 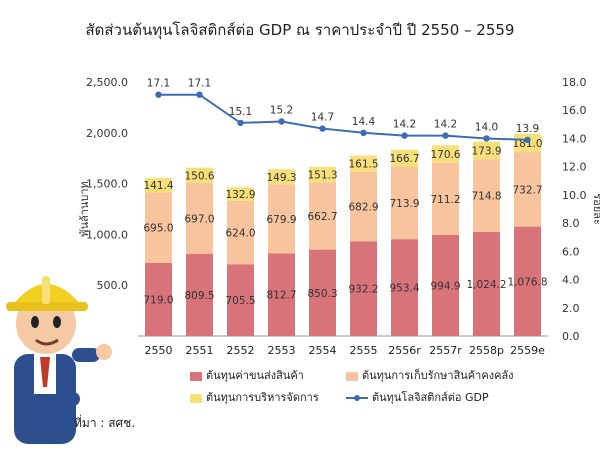 I want to click on y2-tick-label: 18.0, so click(x=574, y=82).